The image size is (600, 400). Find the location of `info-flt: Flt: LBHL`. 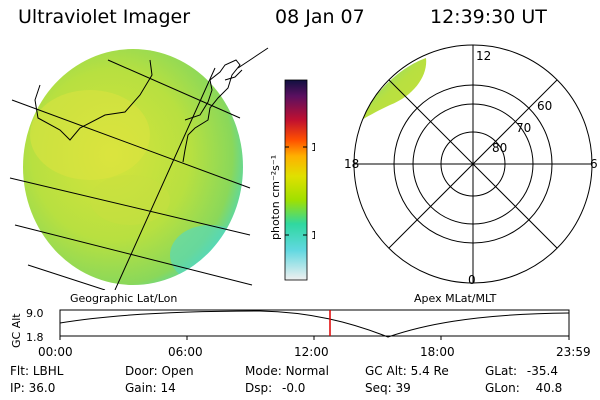

info-flt: Flt: LBHL is located at coordinates (36, 371).